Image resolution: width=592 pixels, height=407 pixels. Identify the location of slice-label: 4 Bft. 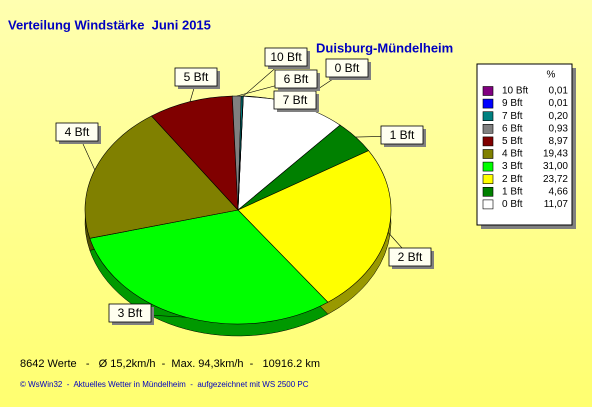
(77, 132).